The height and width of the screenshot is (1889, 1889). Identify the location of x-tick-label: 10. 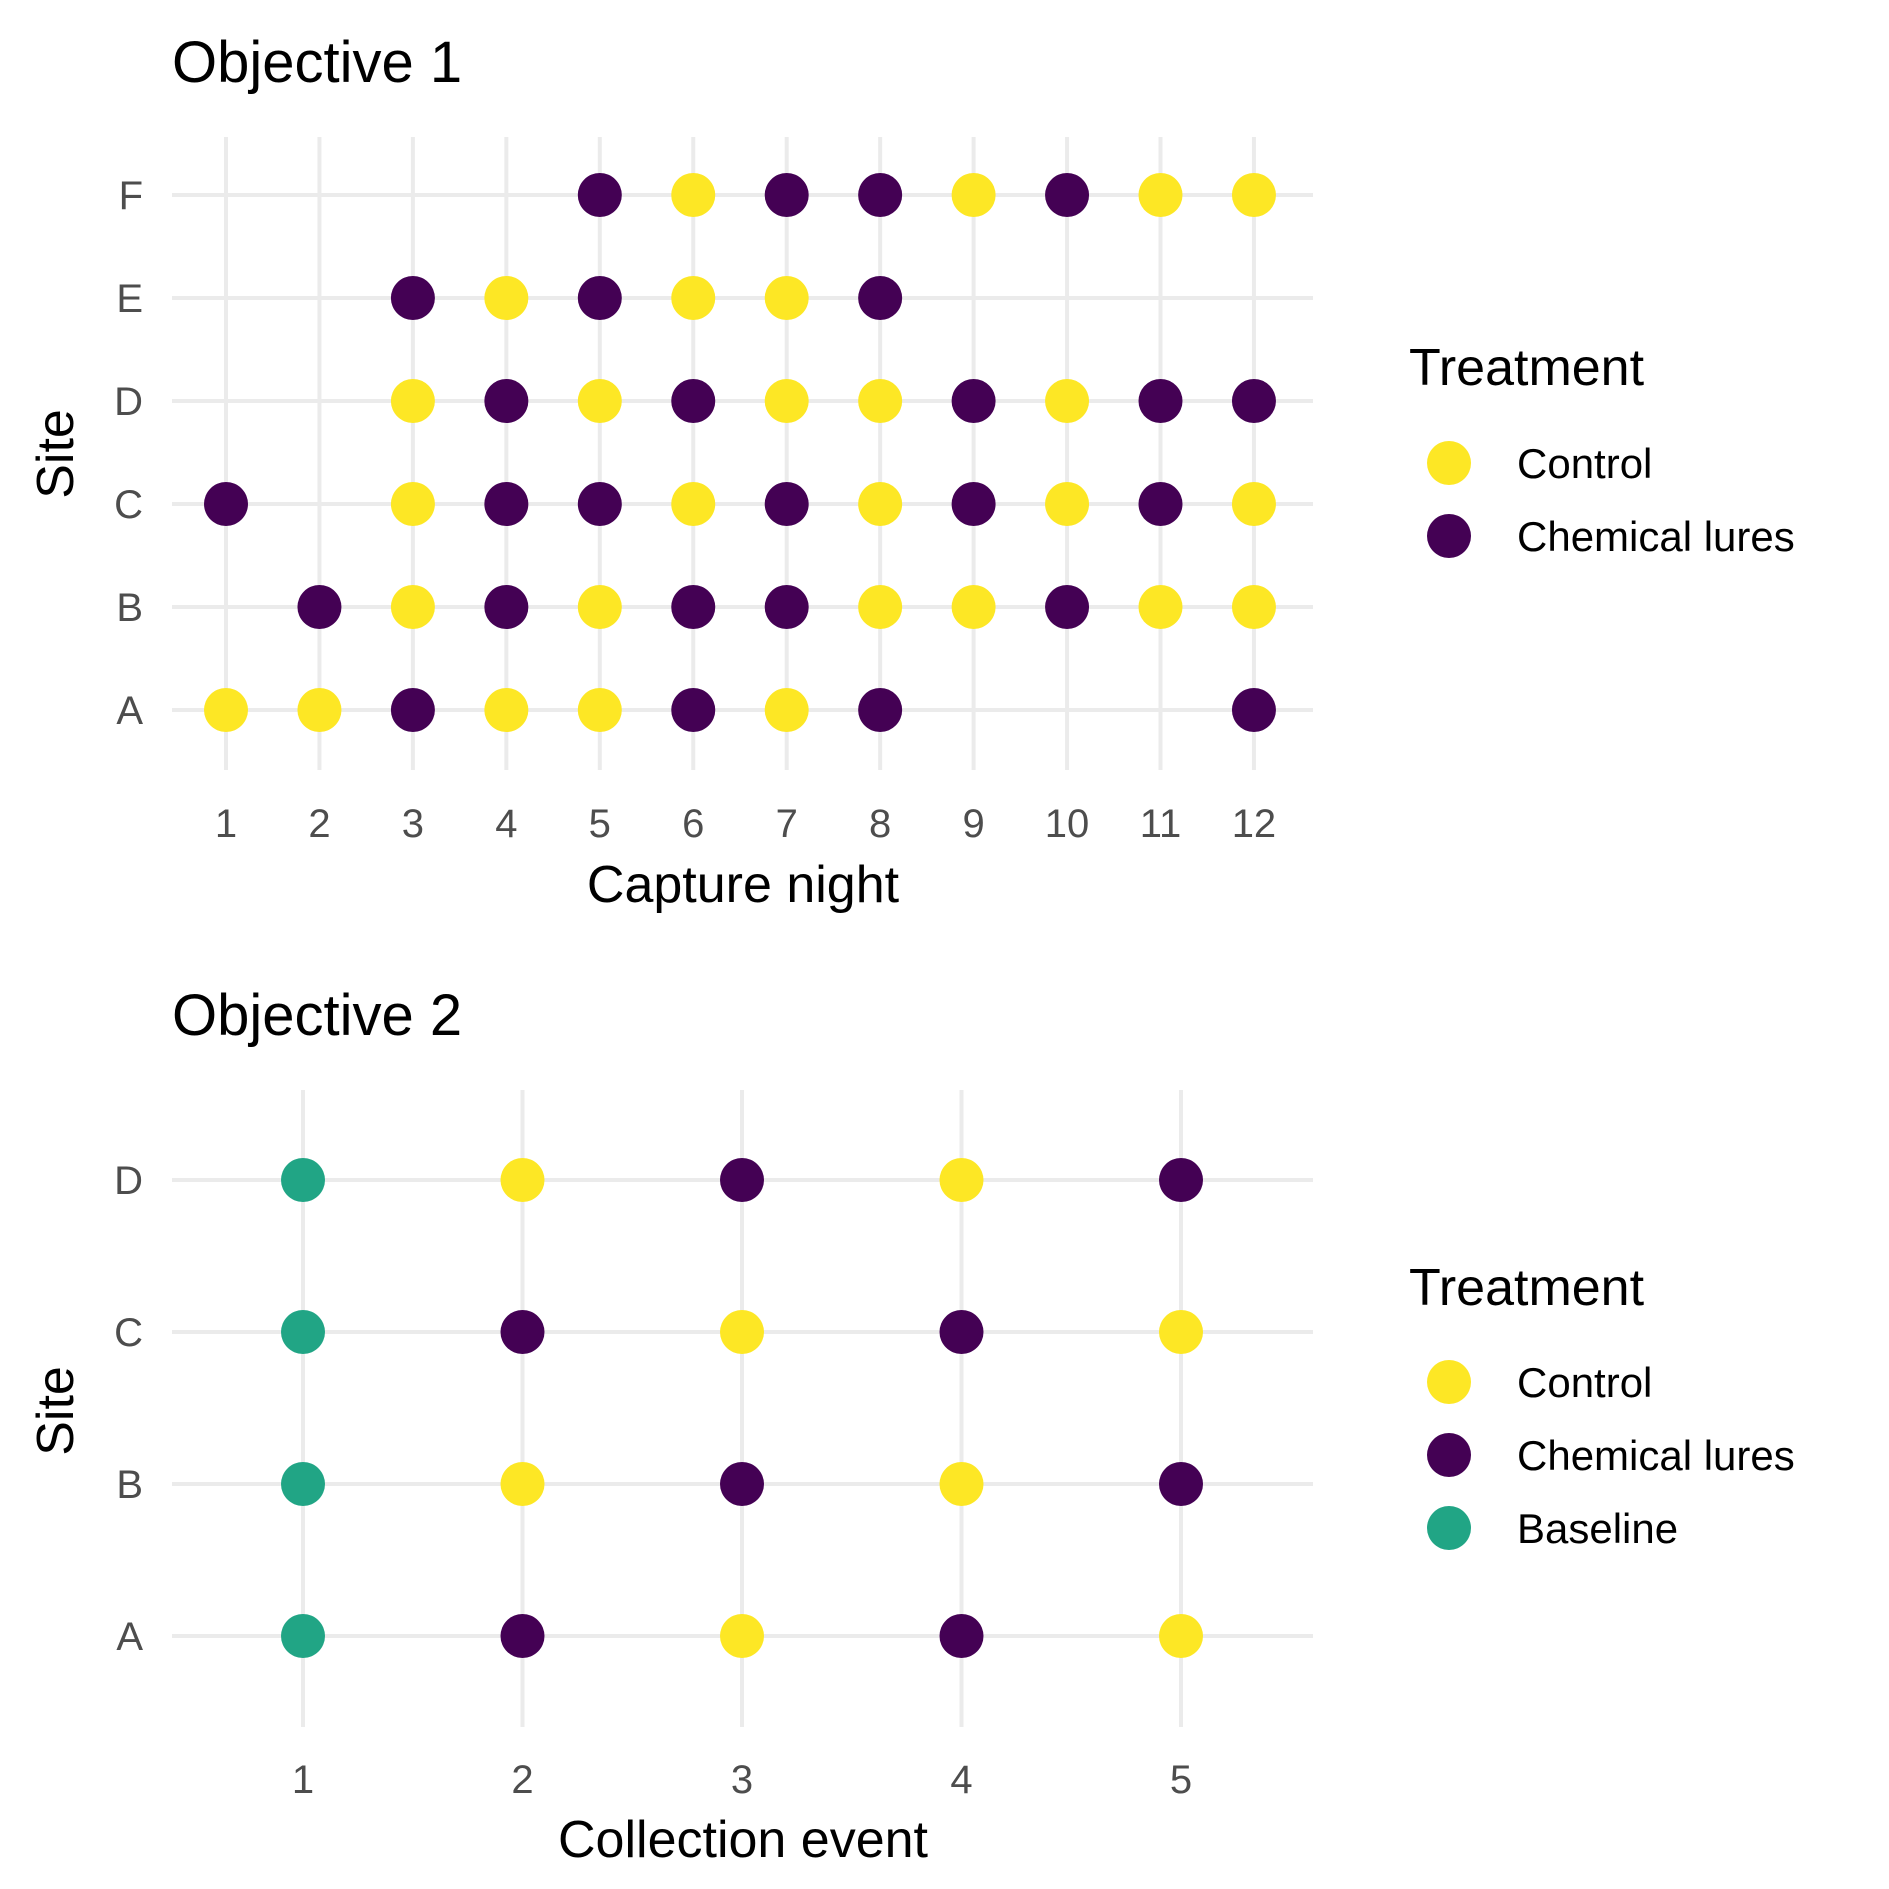
(1067, 824).